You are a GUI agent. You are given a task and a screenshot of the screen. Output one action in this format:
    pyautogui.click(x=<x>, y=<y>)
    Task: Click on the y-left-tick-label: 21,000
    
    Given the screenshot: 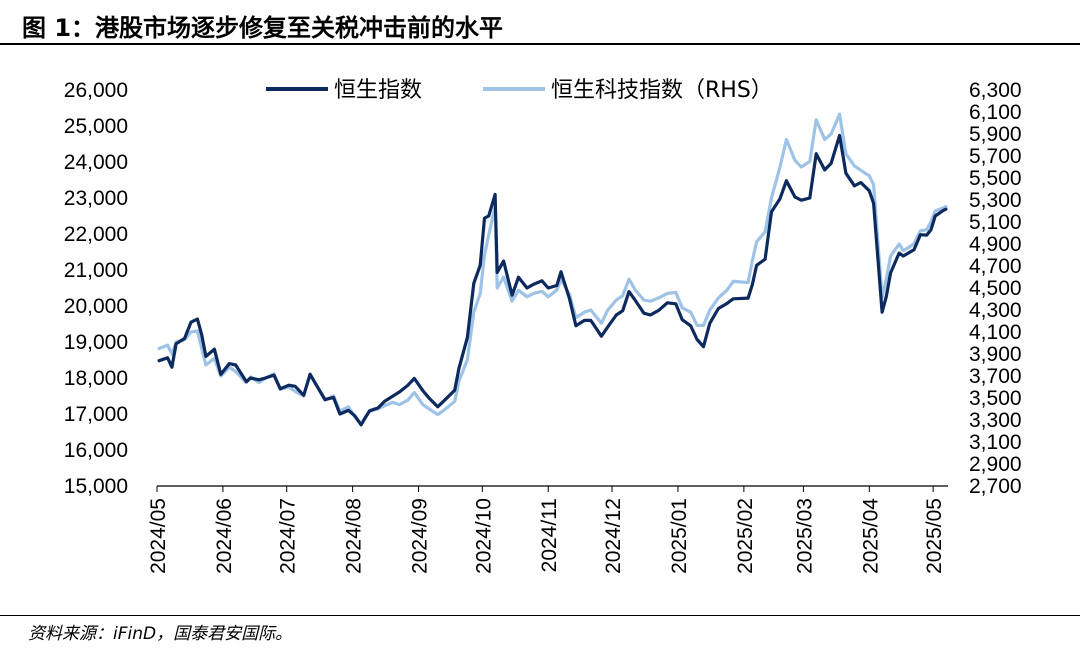 What is the action you would take?
    pyautogui.click(x=96, y=270)
    